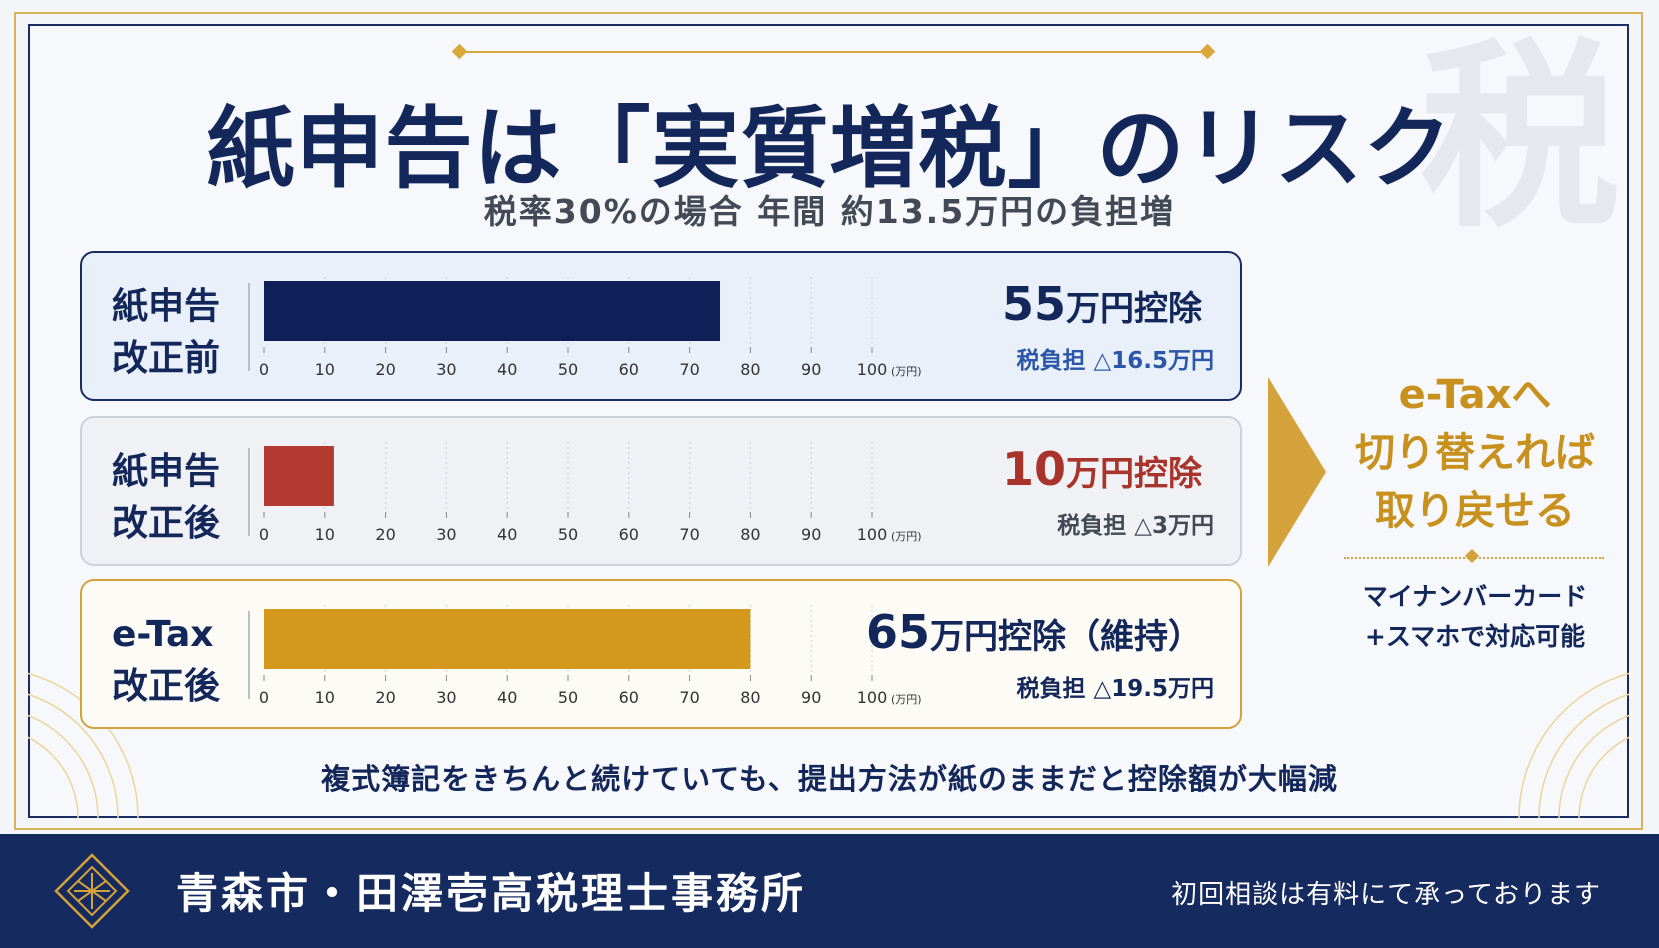  Describe the element at coordinates (1475, 395) in the screenshot. I see `cta-line-1: e-Taxへ` at that location.